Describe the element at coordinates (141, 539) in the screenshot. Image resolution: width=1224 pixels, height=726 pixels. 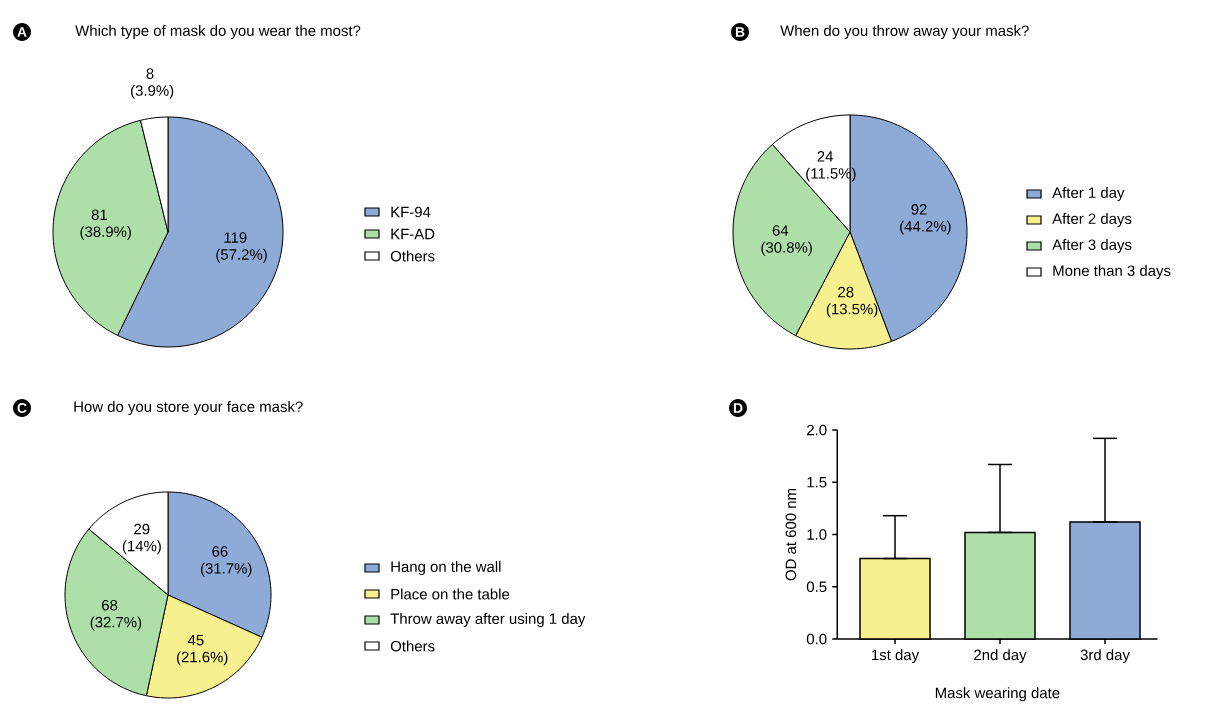
I see `data-label: 29 (14%)` at that location.